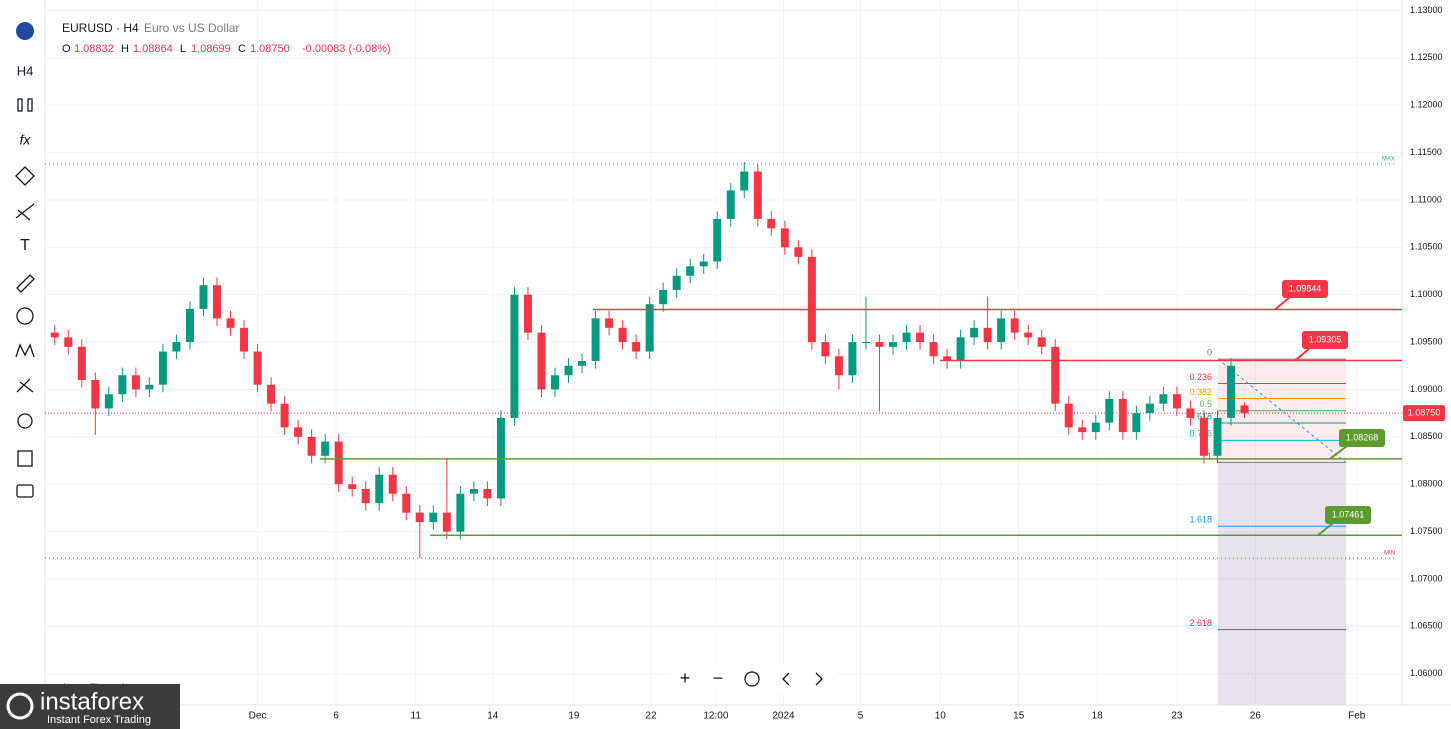 The image size is (1451, 729). I want to click on fib-label: 0.382, so click(1200, 392).